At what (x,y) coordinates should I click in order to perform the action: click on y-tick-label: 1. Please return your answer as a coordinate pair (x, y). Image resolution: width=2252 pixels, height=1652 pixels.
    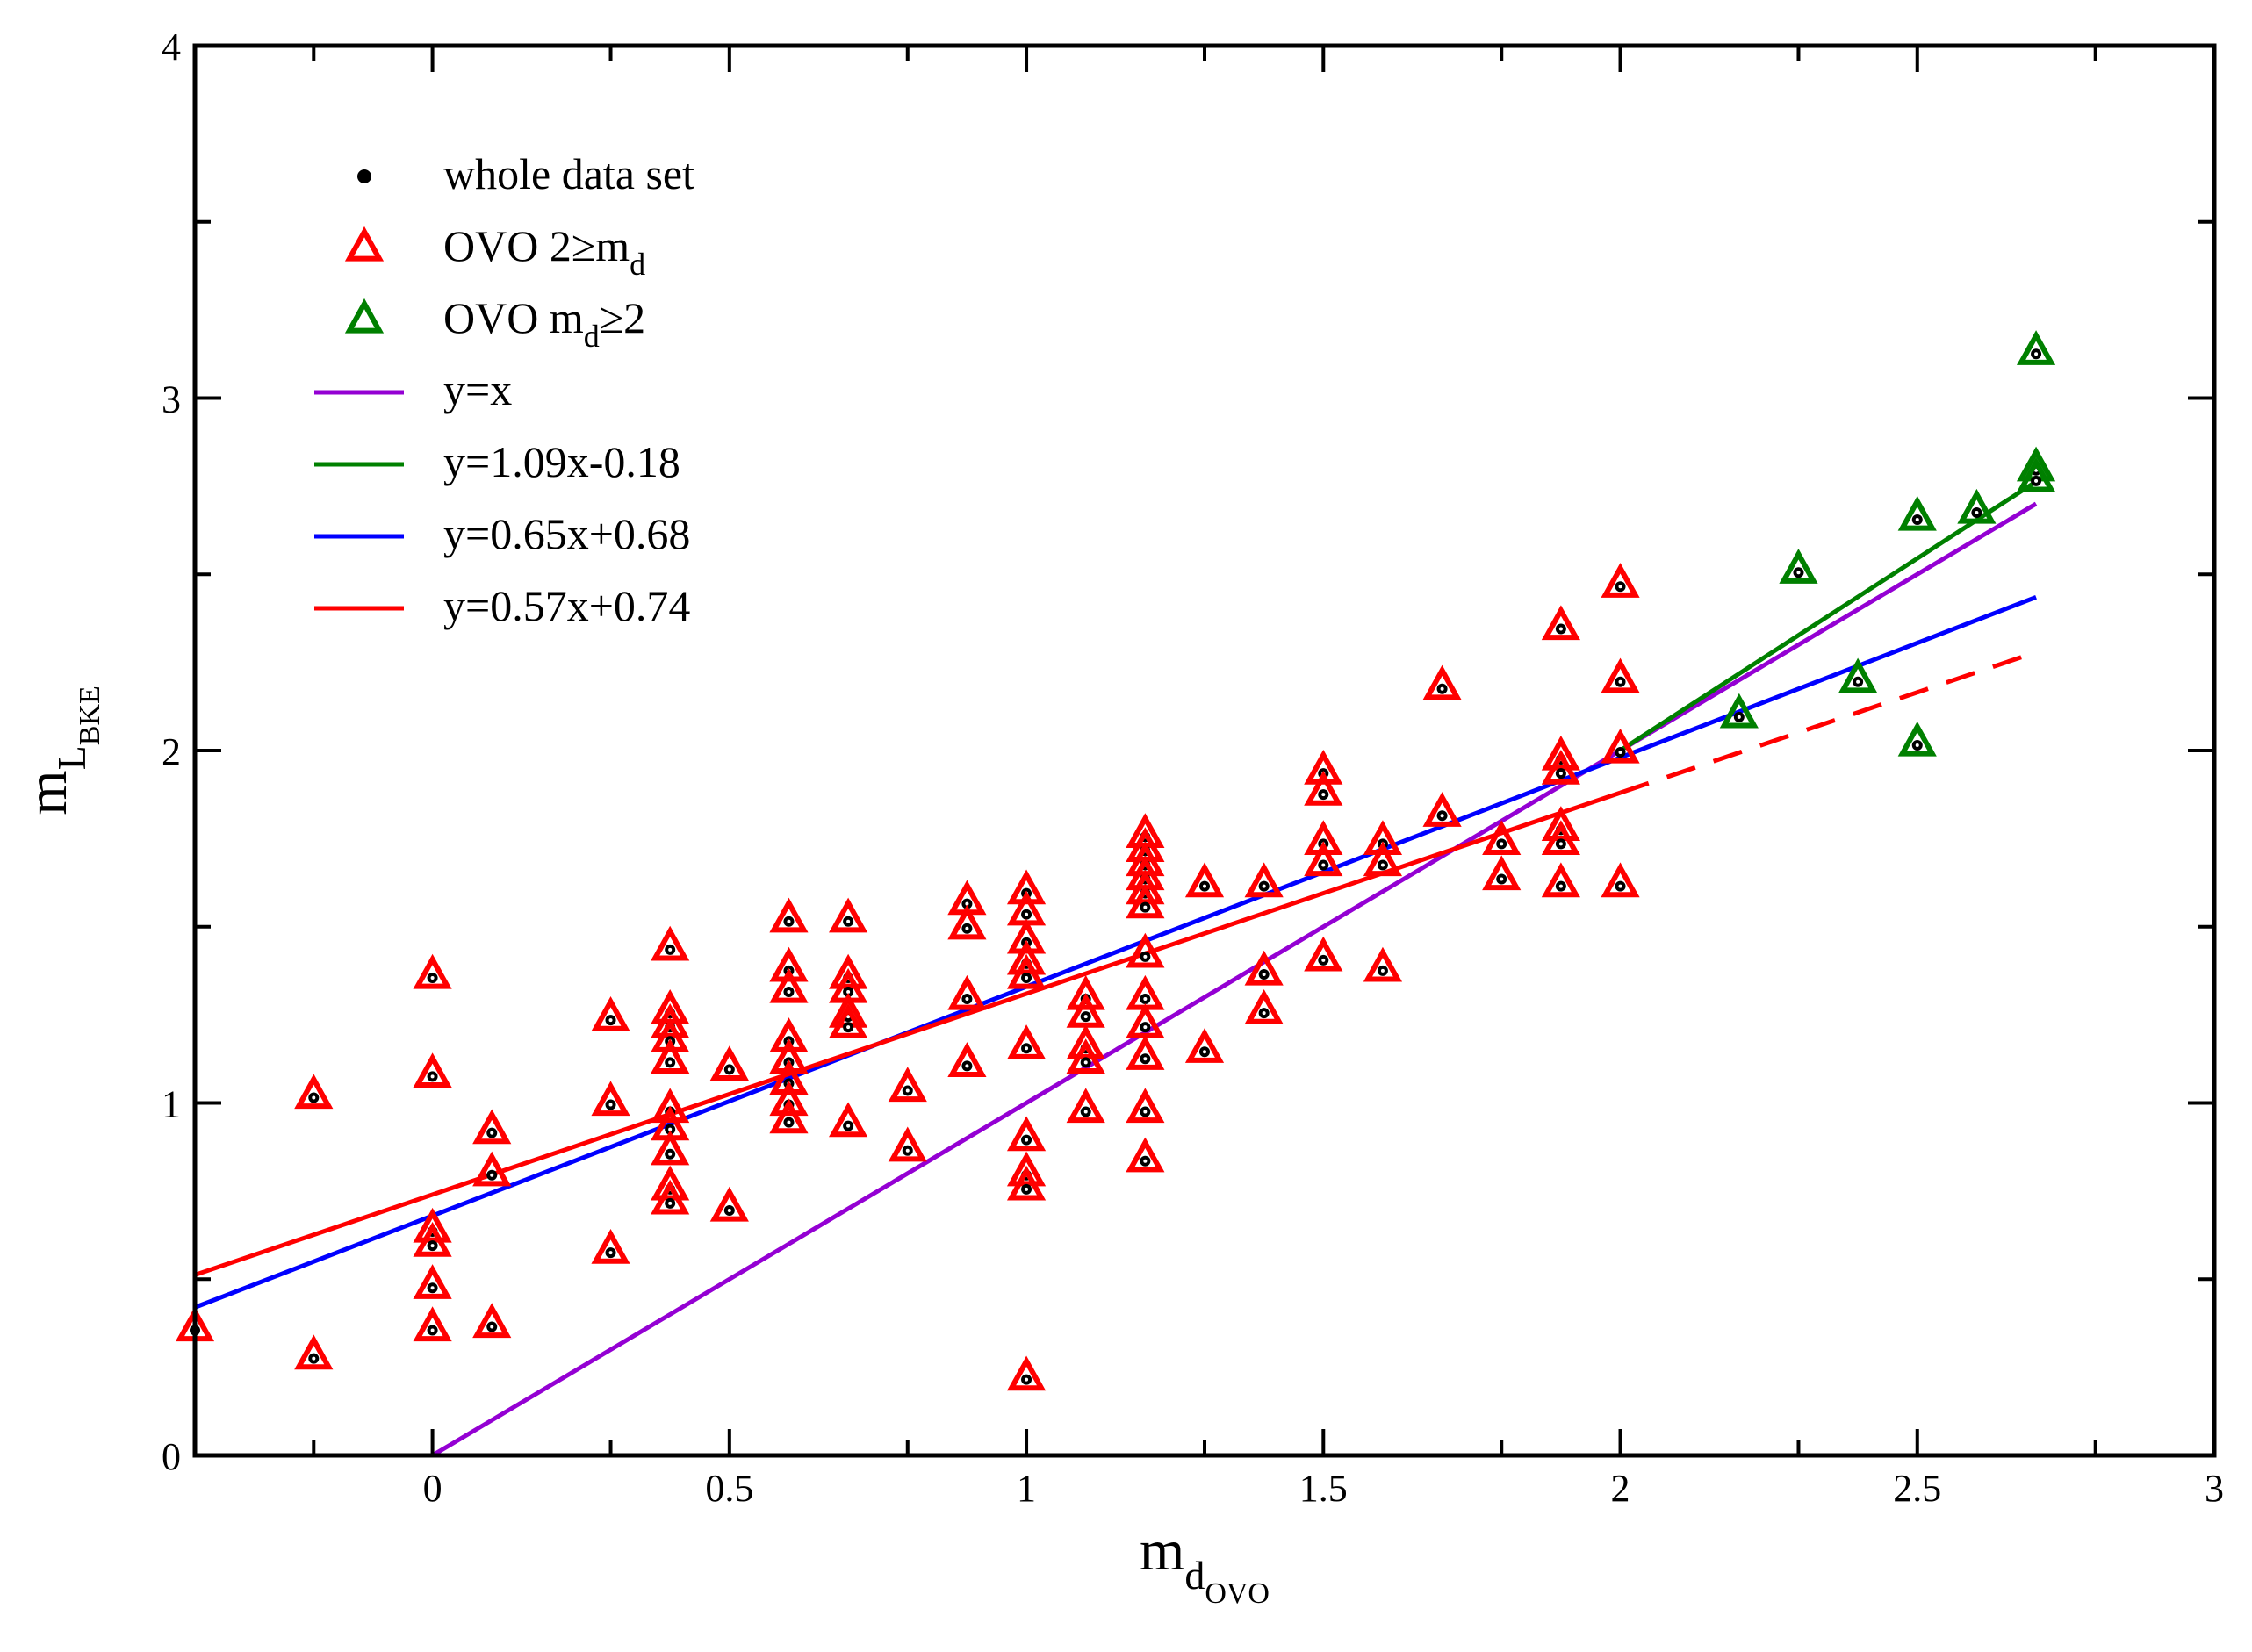
    Looking at the image, I should click on (171, 1104).